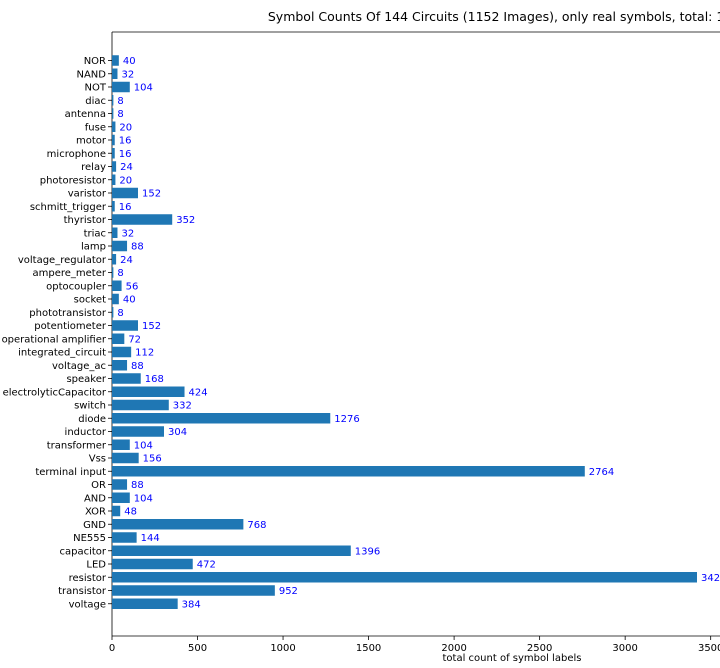 This screenshot has width=720, height=668. I want to click on y-tick-label: switch, so click(90, 406).